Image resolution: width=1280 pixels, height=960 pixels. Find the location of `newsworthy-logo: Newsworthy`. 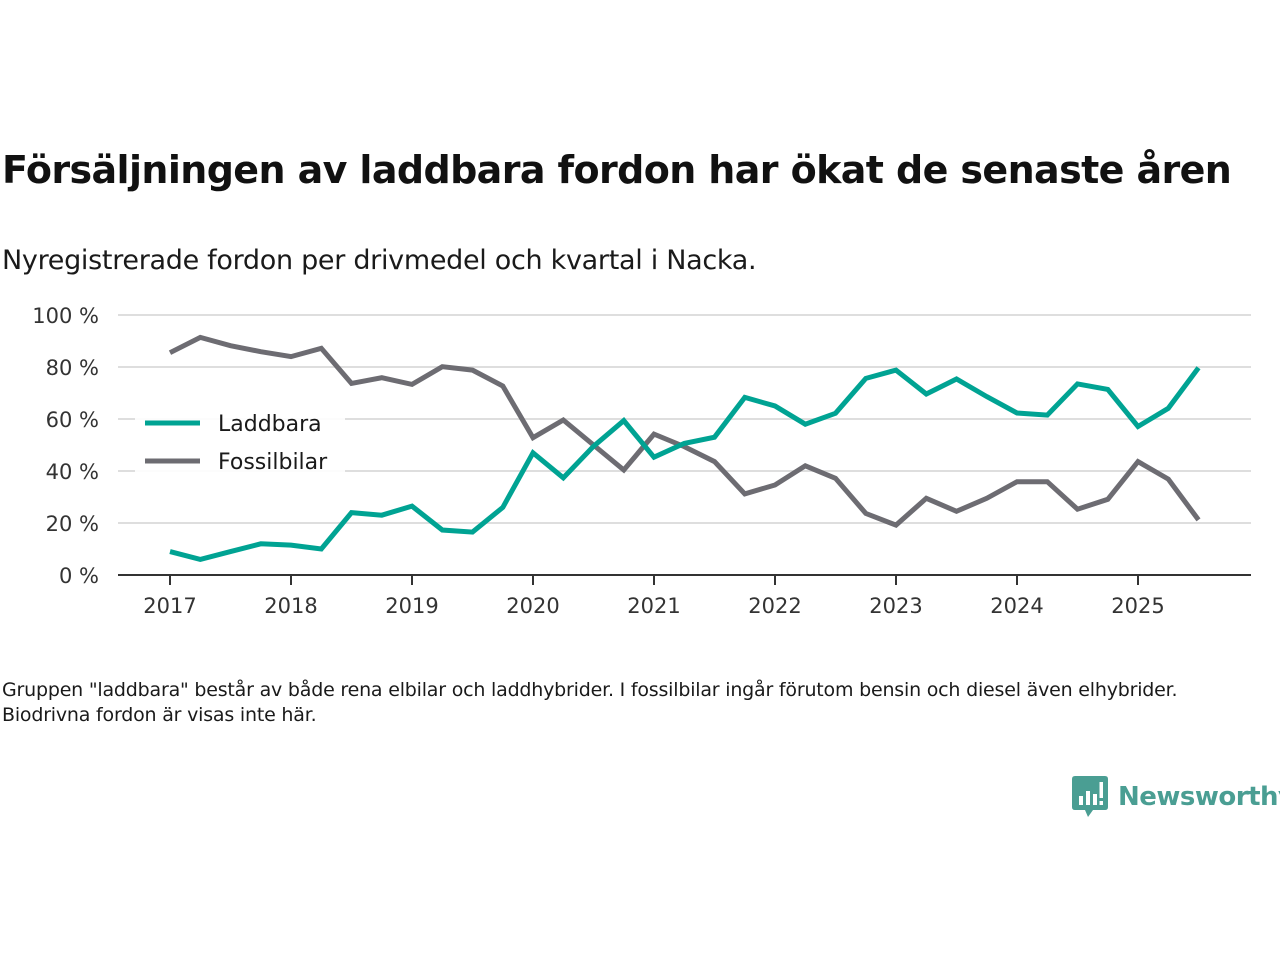

newsworthy-logo: Newsworthy is located at coordinates (1176, 797).